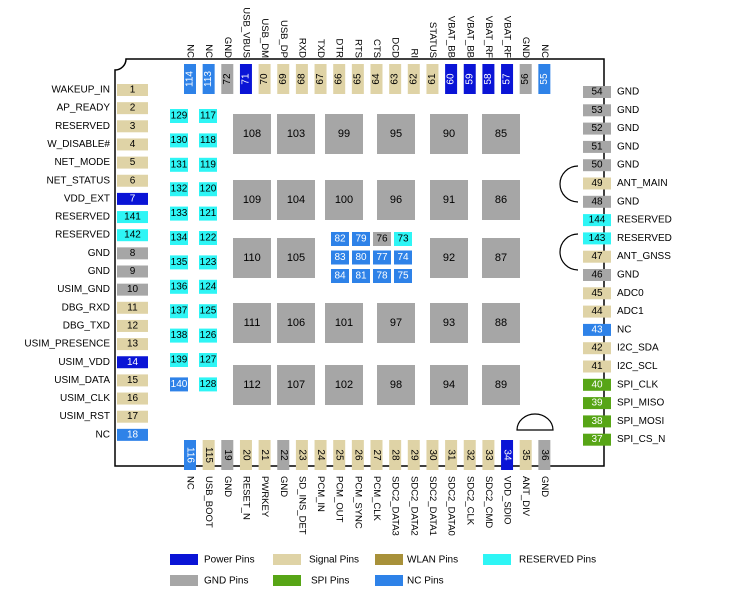  I want to click on pin-number: 138, so click(179, 335).